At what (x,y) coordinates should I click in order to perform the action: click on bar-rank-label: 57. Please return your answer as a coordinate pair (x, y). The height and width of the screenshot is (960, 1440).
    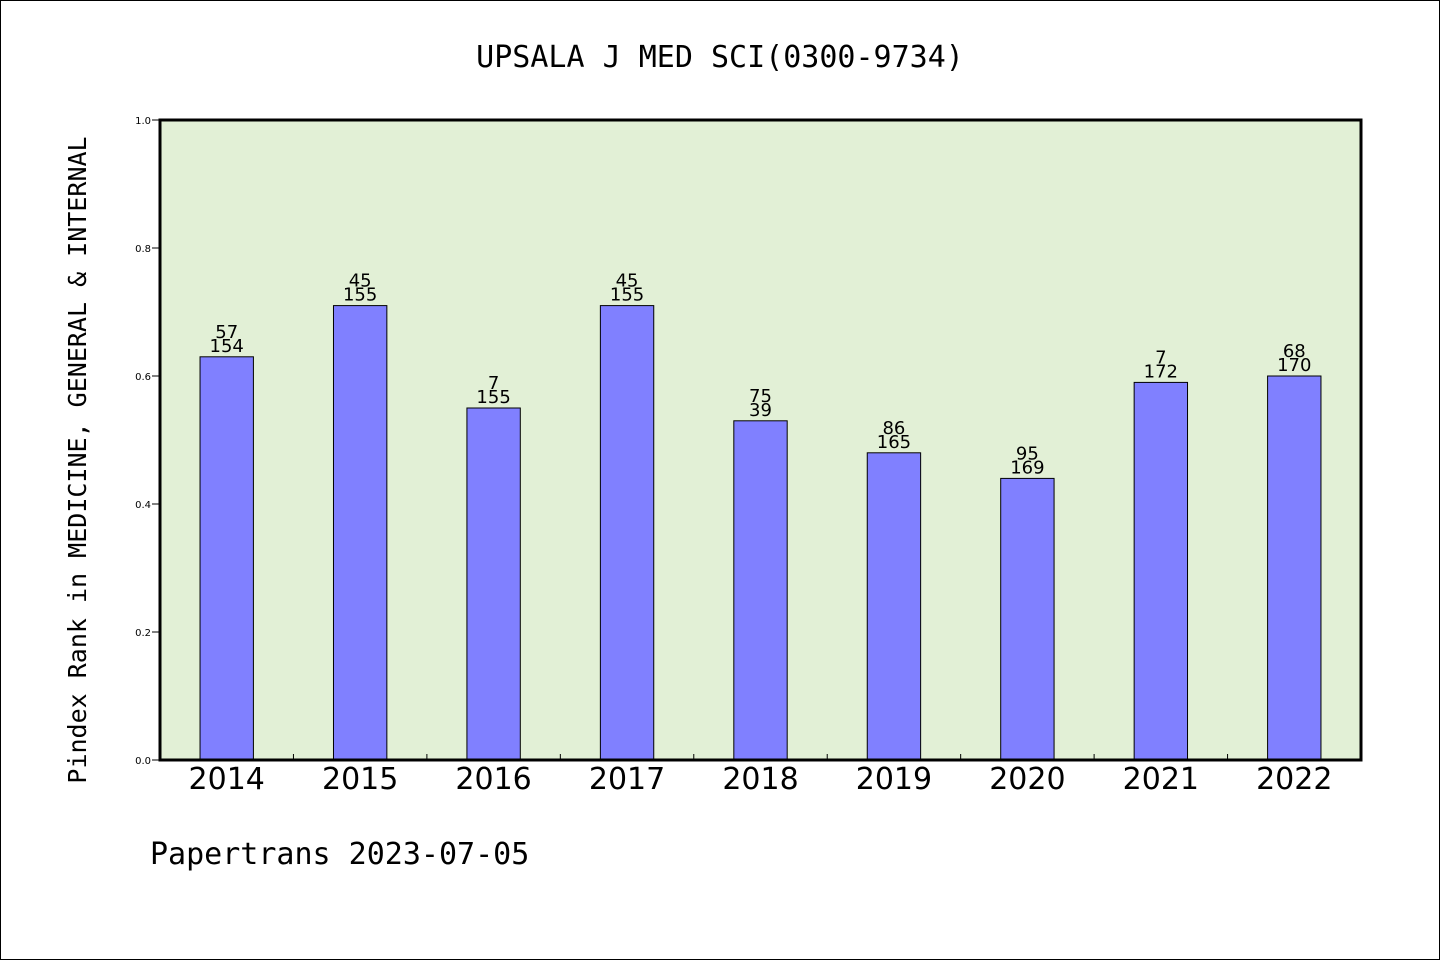
    Looking at the image, I should click on (226, 332).